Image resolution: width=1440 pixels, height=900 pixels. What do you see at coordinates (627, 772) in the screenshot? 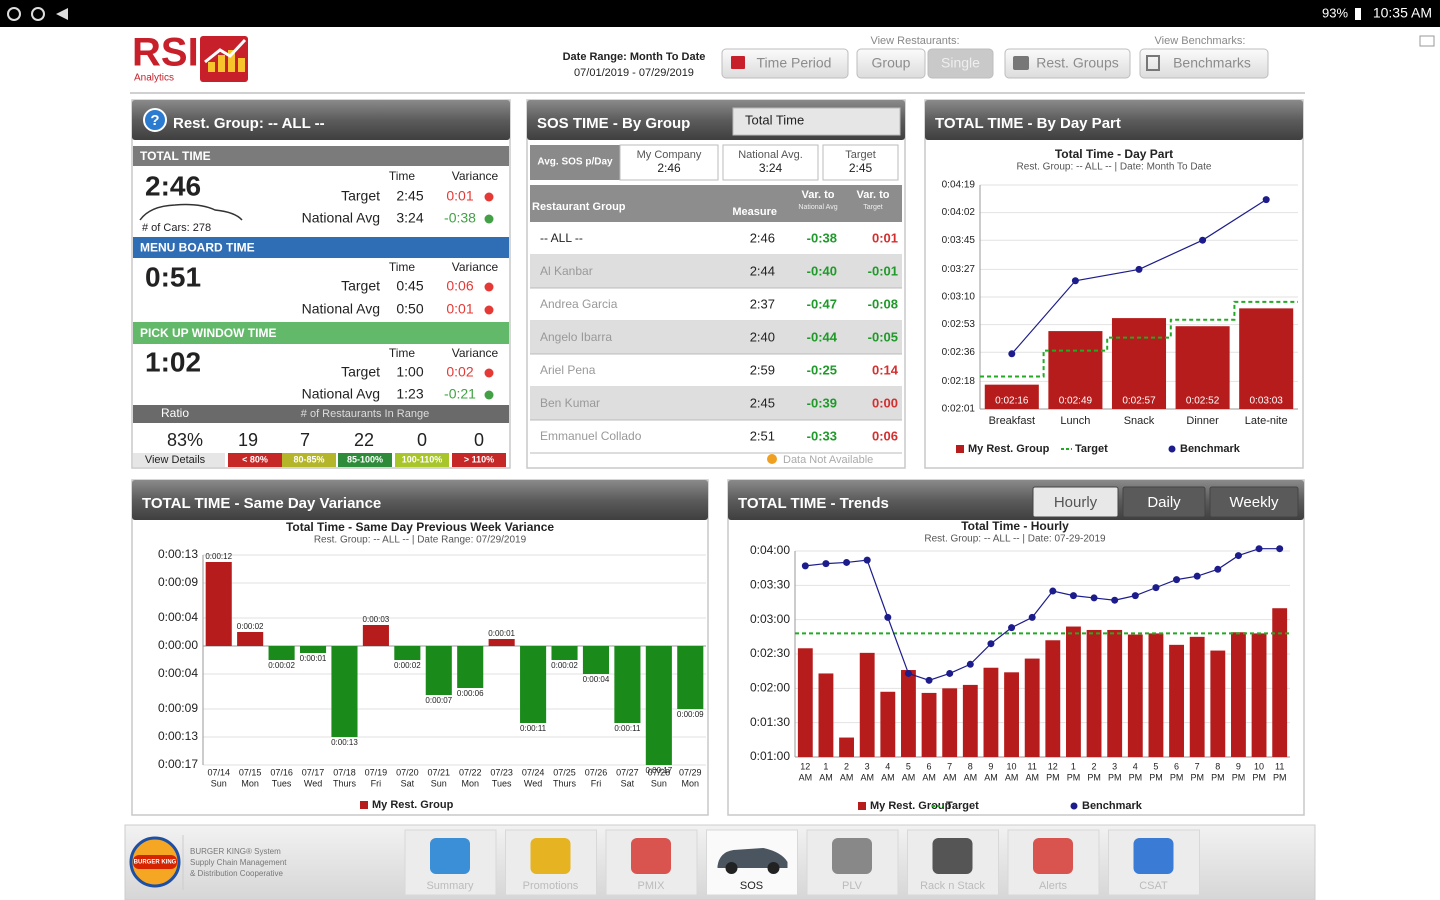
I see `x-tick-label: 07/27` at bounding box center [627, 772].